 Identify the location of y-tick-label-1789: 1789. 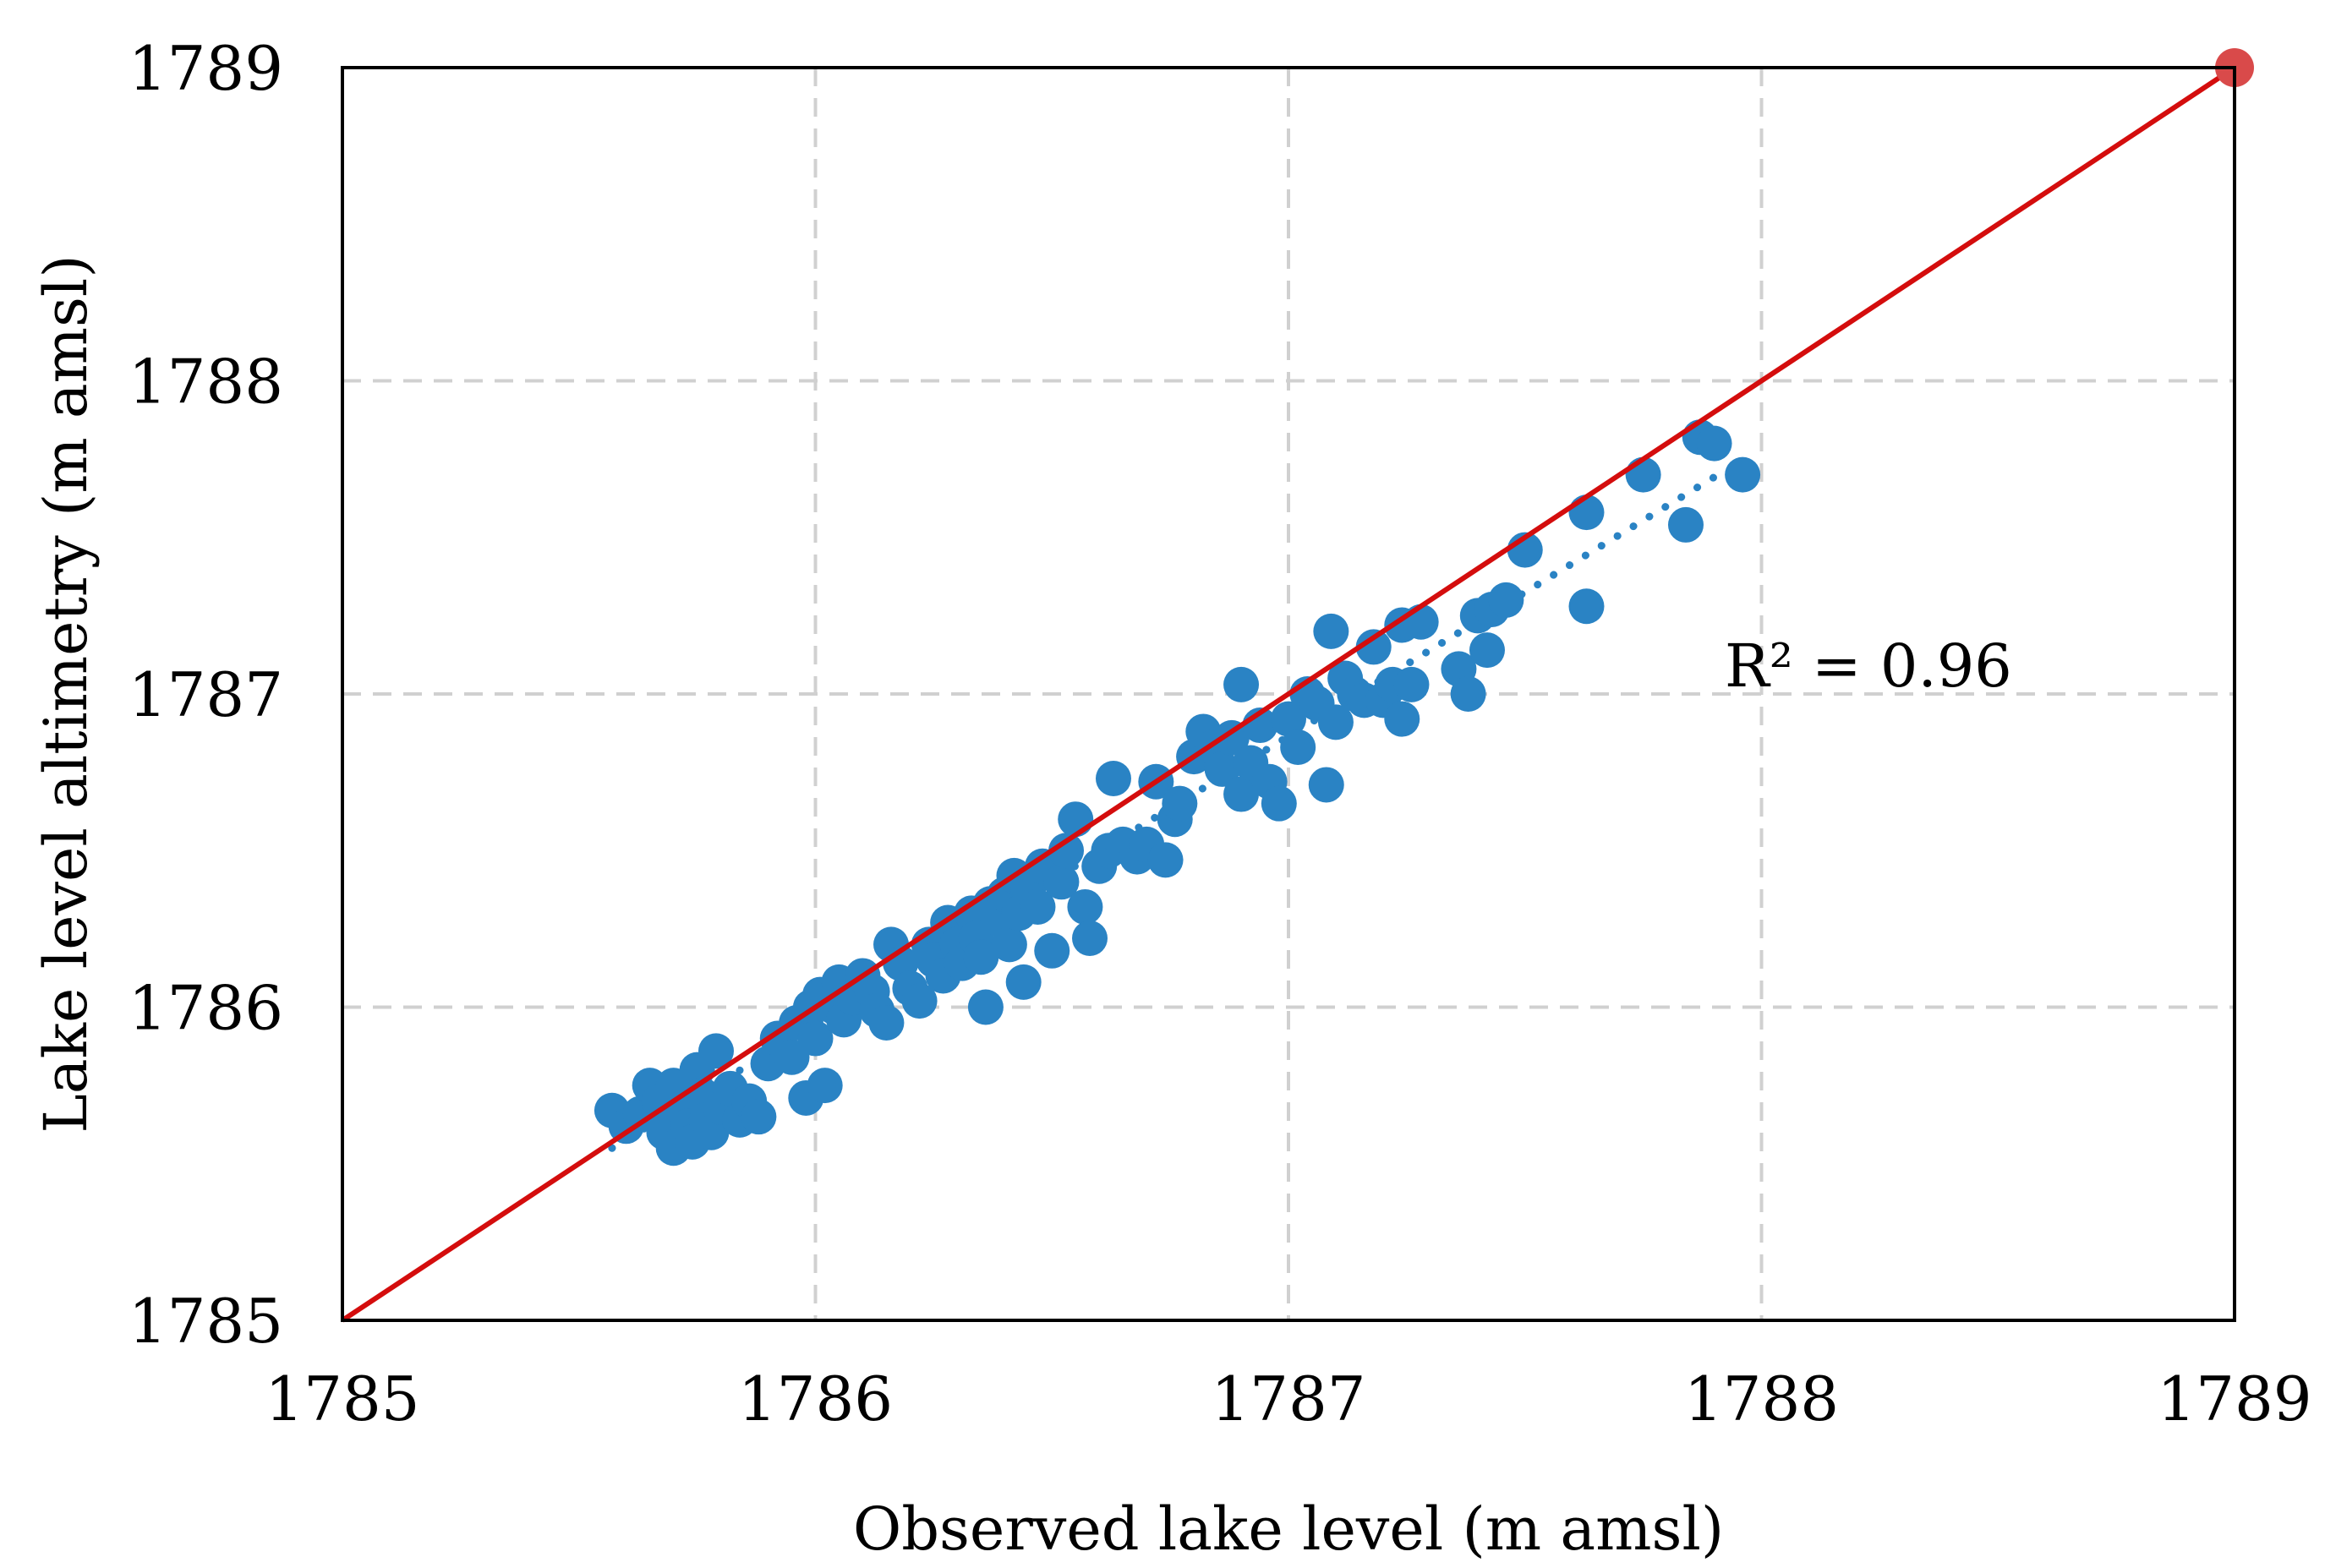
(206, 68).